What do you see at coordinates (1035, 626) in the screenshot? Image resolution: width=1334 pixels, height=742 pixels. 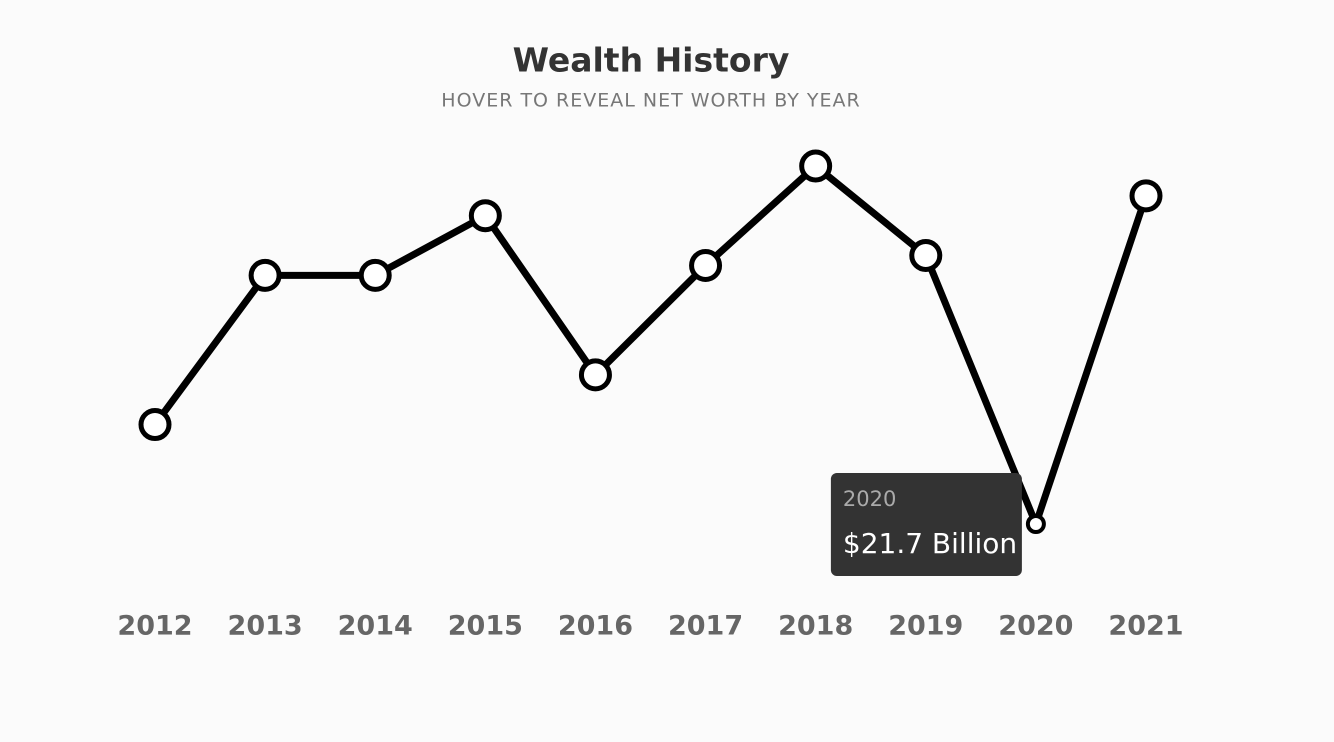 I see `x-tick-label: 2020` at bounding box center [1035, 626].